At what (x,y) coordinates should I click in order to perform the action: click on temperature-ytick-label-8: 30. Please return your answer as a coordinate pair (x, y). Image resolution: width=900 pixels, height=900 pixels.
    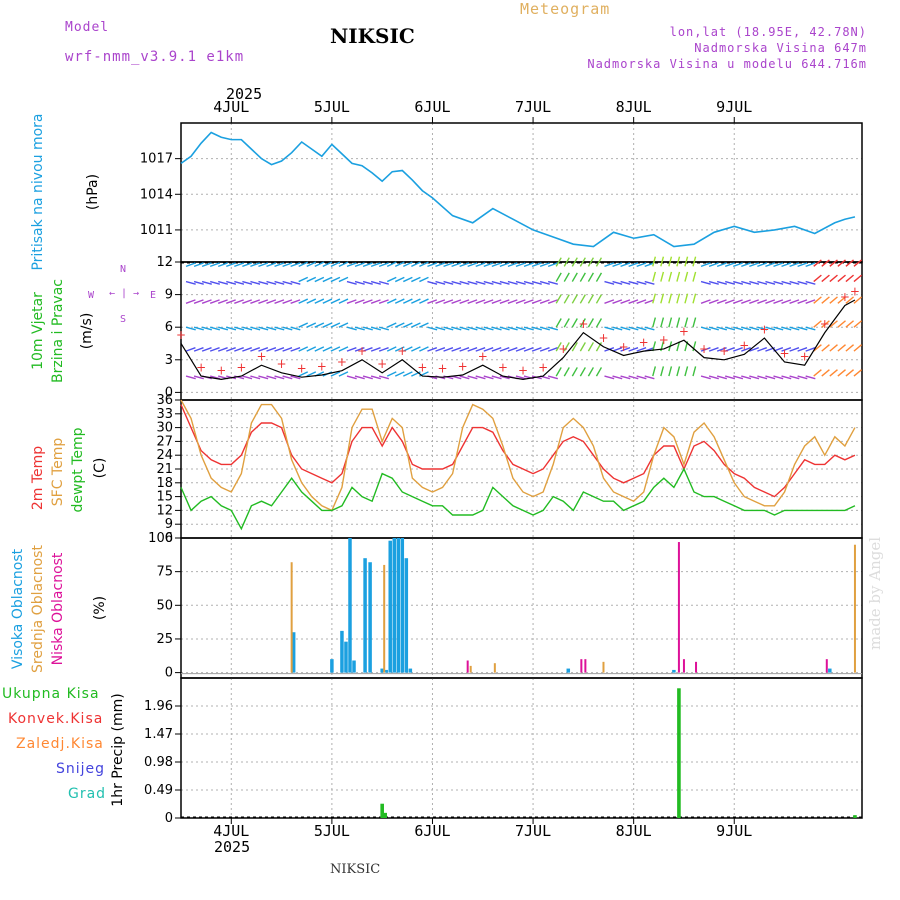
    Looking at the image, I should click on (164, 428).